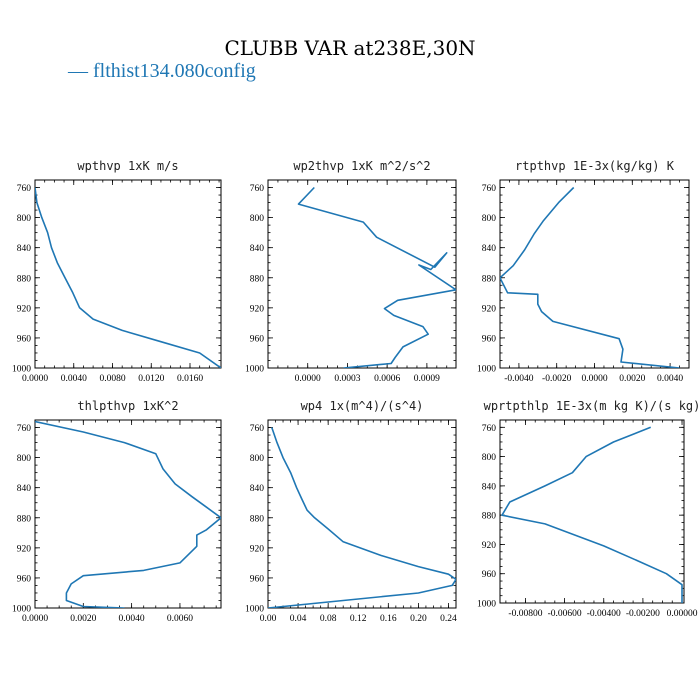 Image resolution: width=700 pixels, height=700 pixels. Describe the element at coordinates (127, 406) in the screenshot. I see `panel-title: thlpthvp 1xK^2` at that location.